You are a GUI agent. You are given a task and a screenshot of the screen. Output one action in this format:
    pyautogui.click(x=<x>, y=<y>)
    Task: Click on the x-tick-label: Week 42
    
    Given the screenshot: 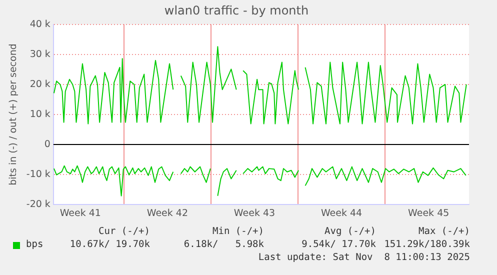 What is the action you would take?
    pyautogui.click(x=167, y=213)
    